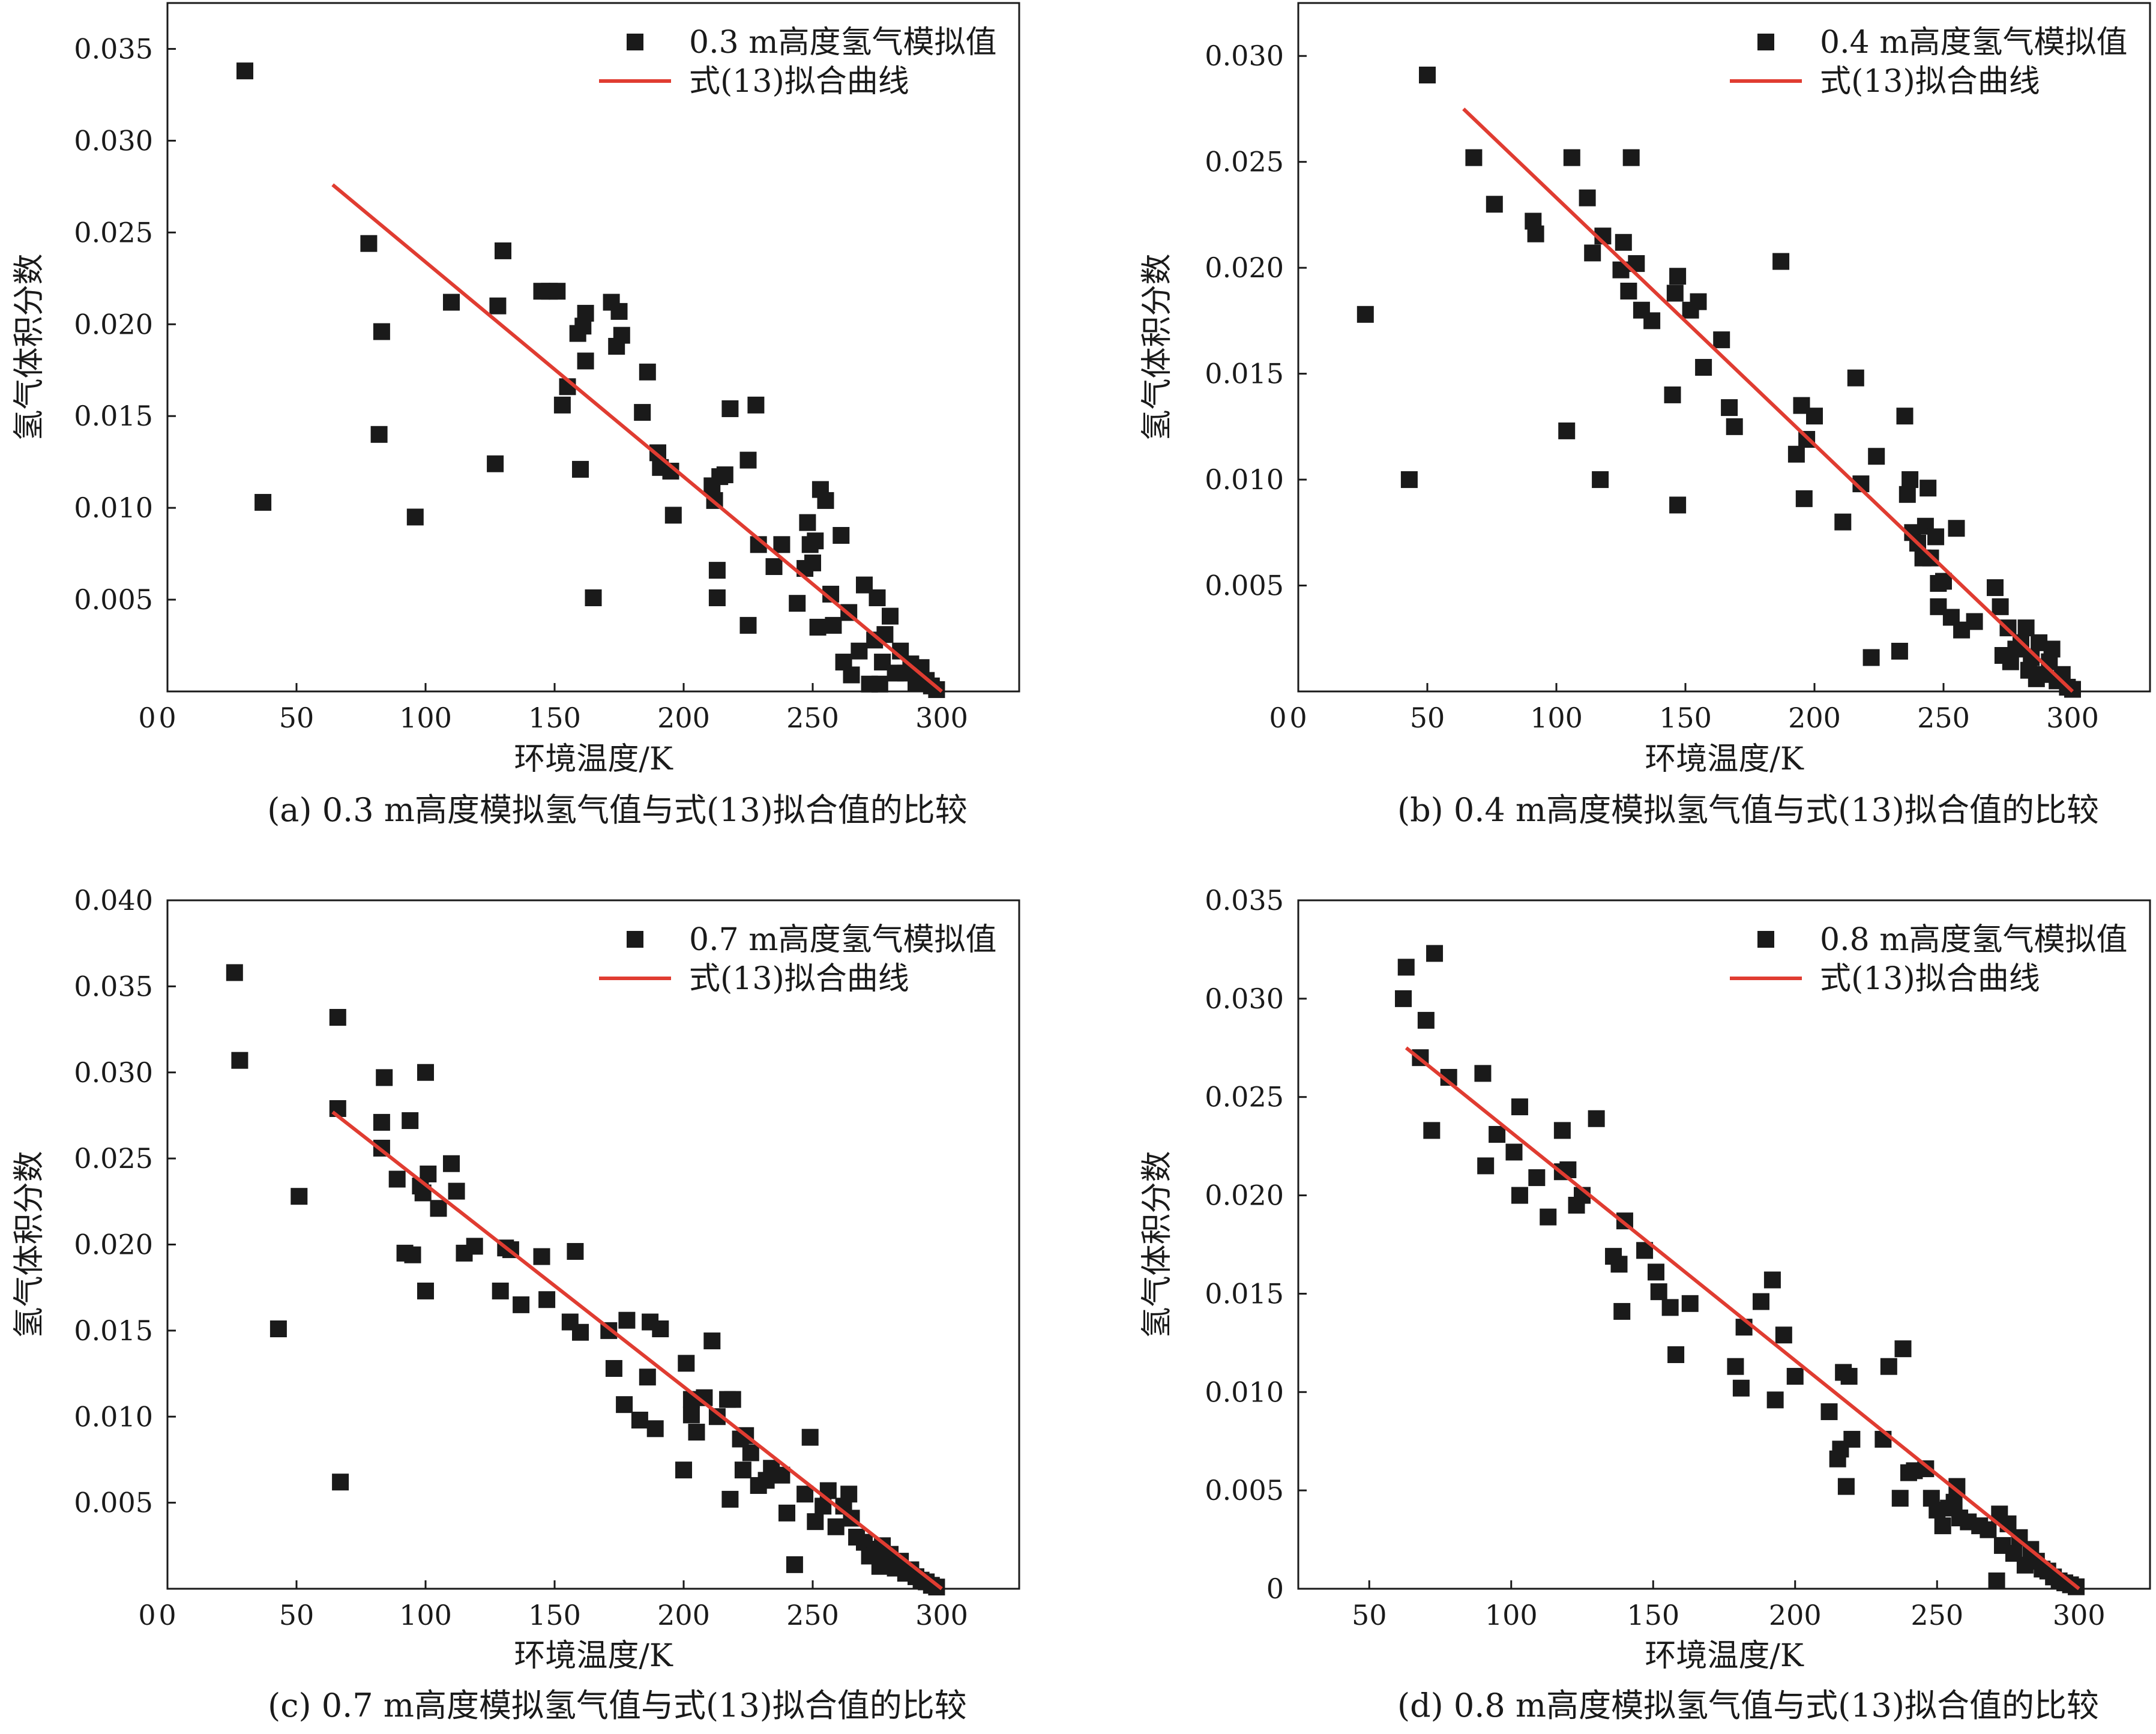 This screenshot has height=1734, width=2156. I want to click on y-tick-label: 0.020, so click(113, 1245).